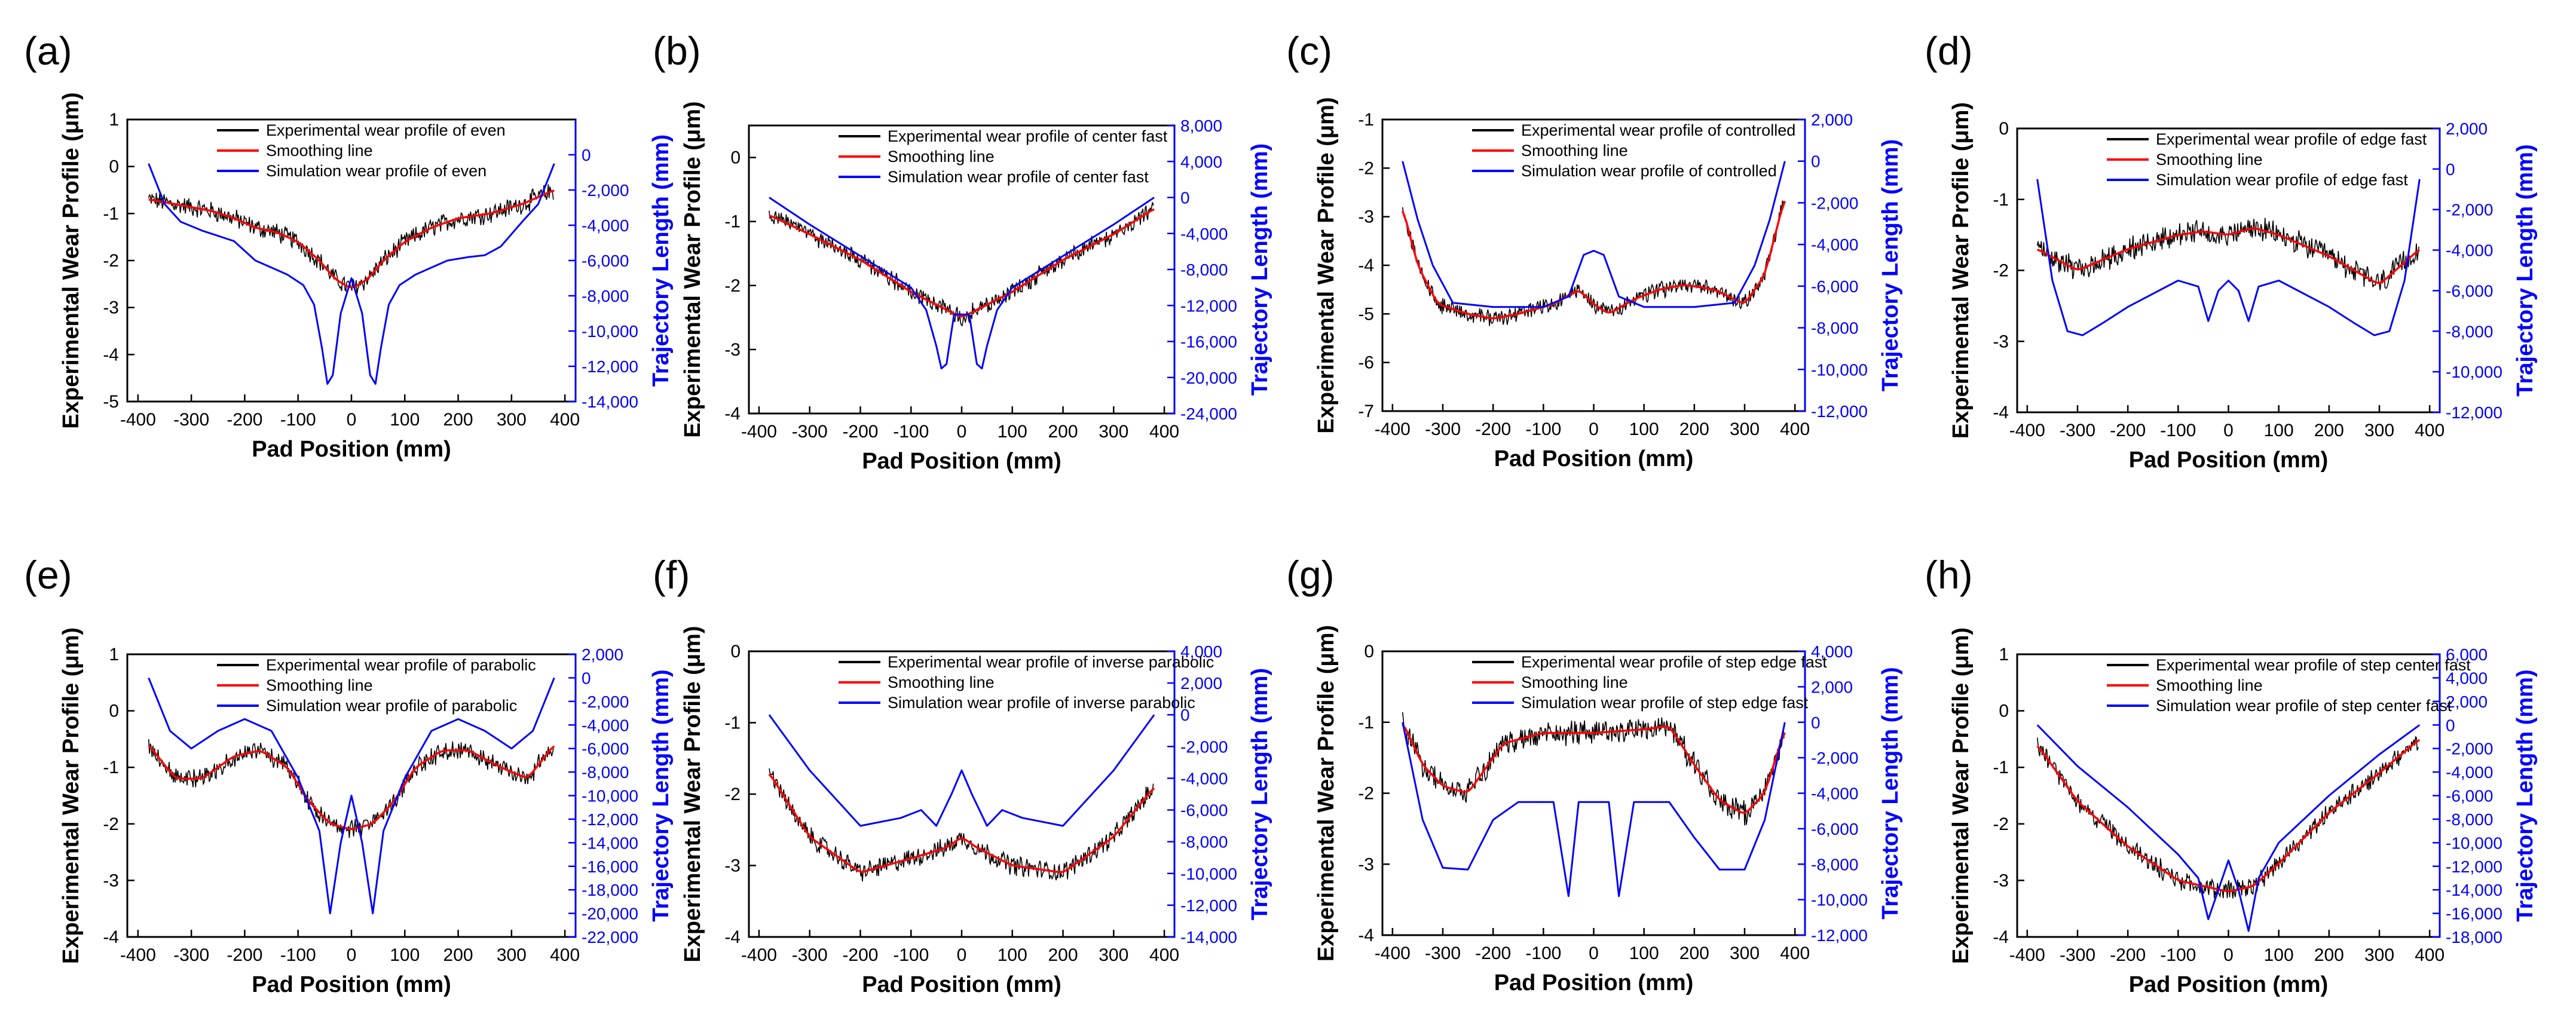  I want to click on legend-item: Simulation wear profile of parabolic, so click(391, 706).